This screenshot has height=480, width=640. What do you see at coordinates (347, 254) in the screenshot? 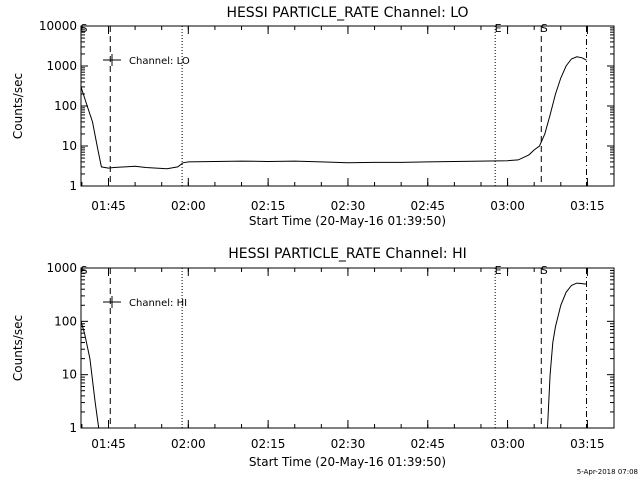
I see `chart-title: HESSI PARTICLE_RATE Channel: HI` at bounding box center [347, 254].